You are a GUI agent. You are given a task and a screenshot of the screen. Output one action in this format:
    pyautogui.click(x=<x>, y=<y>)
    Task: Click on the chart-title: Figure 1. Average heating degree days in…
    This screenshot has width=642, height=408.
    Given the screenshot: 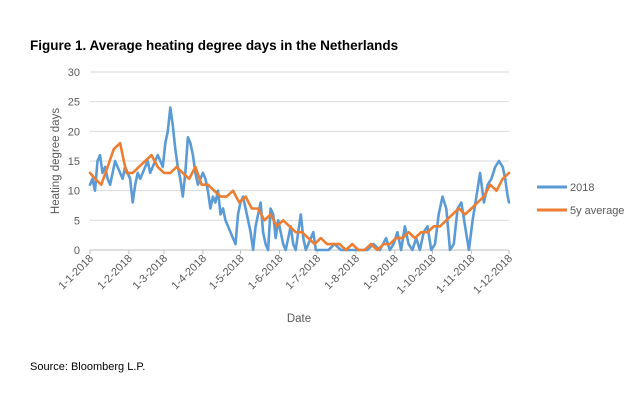 What is the action you would take?
    pyautogui.click(x=214, y=45)
    